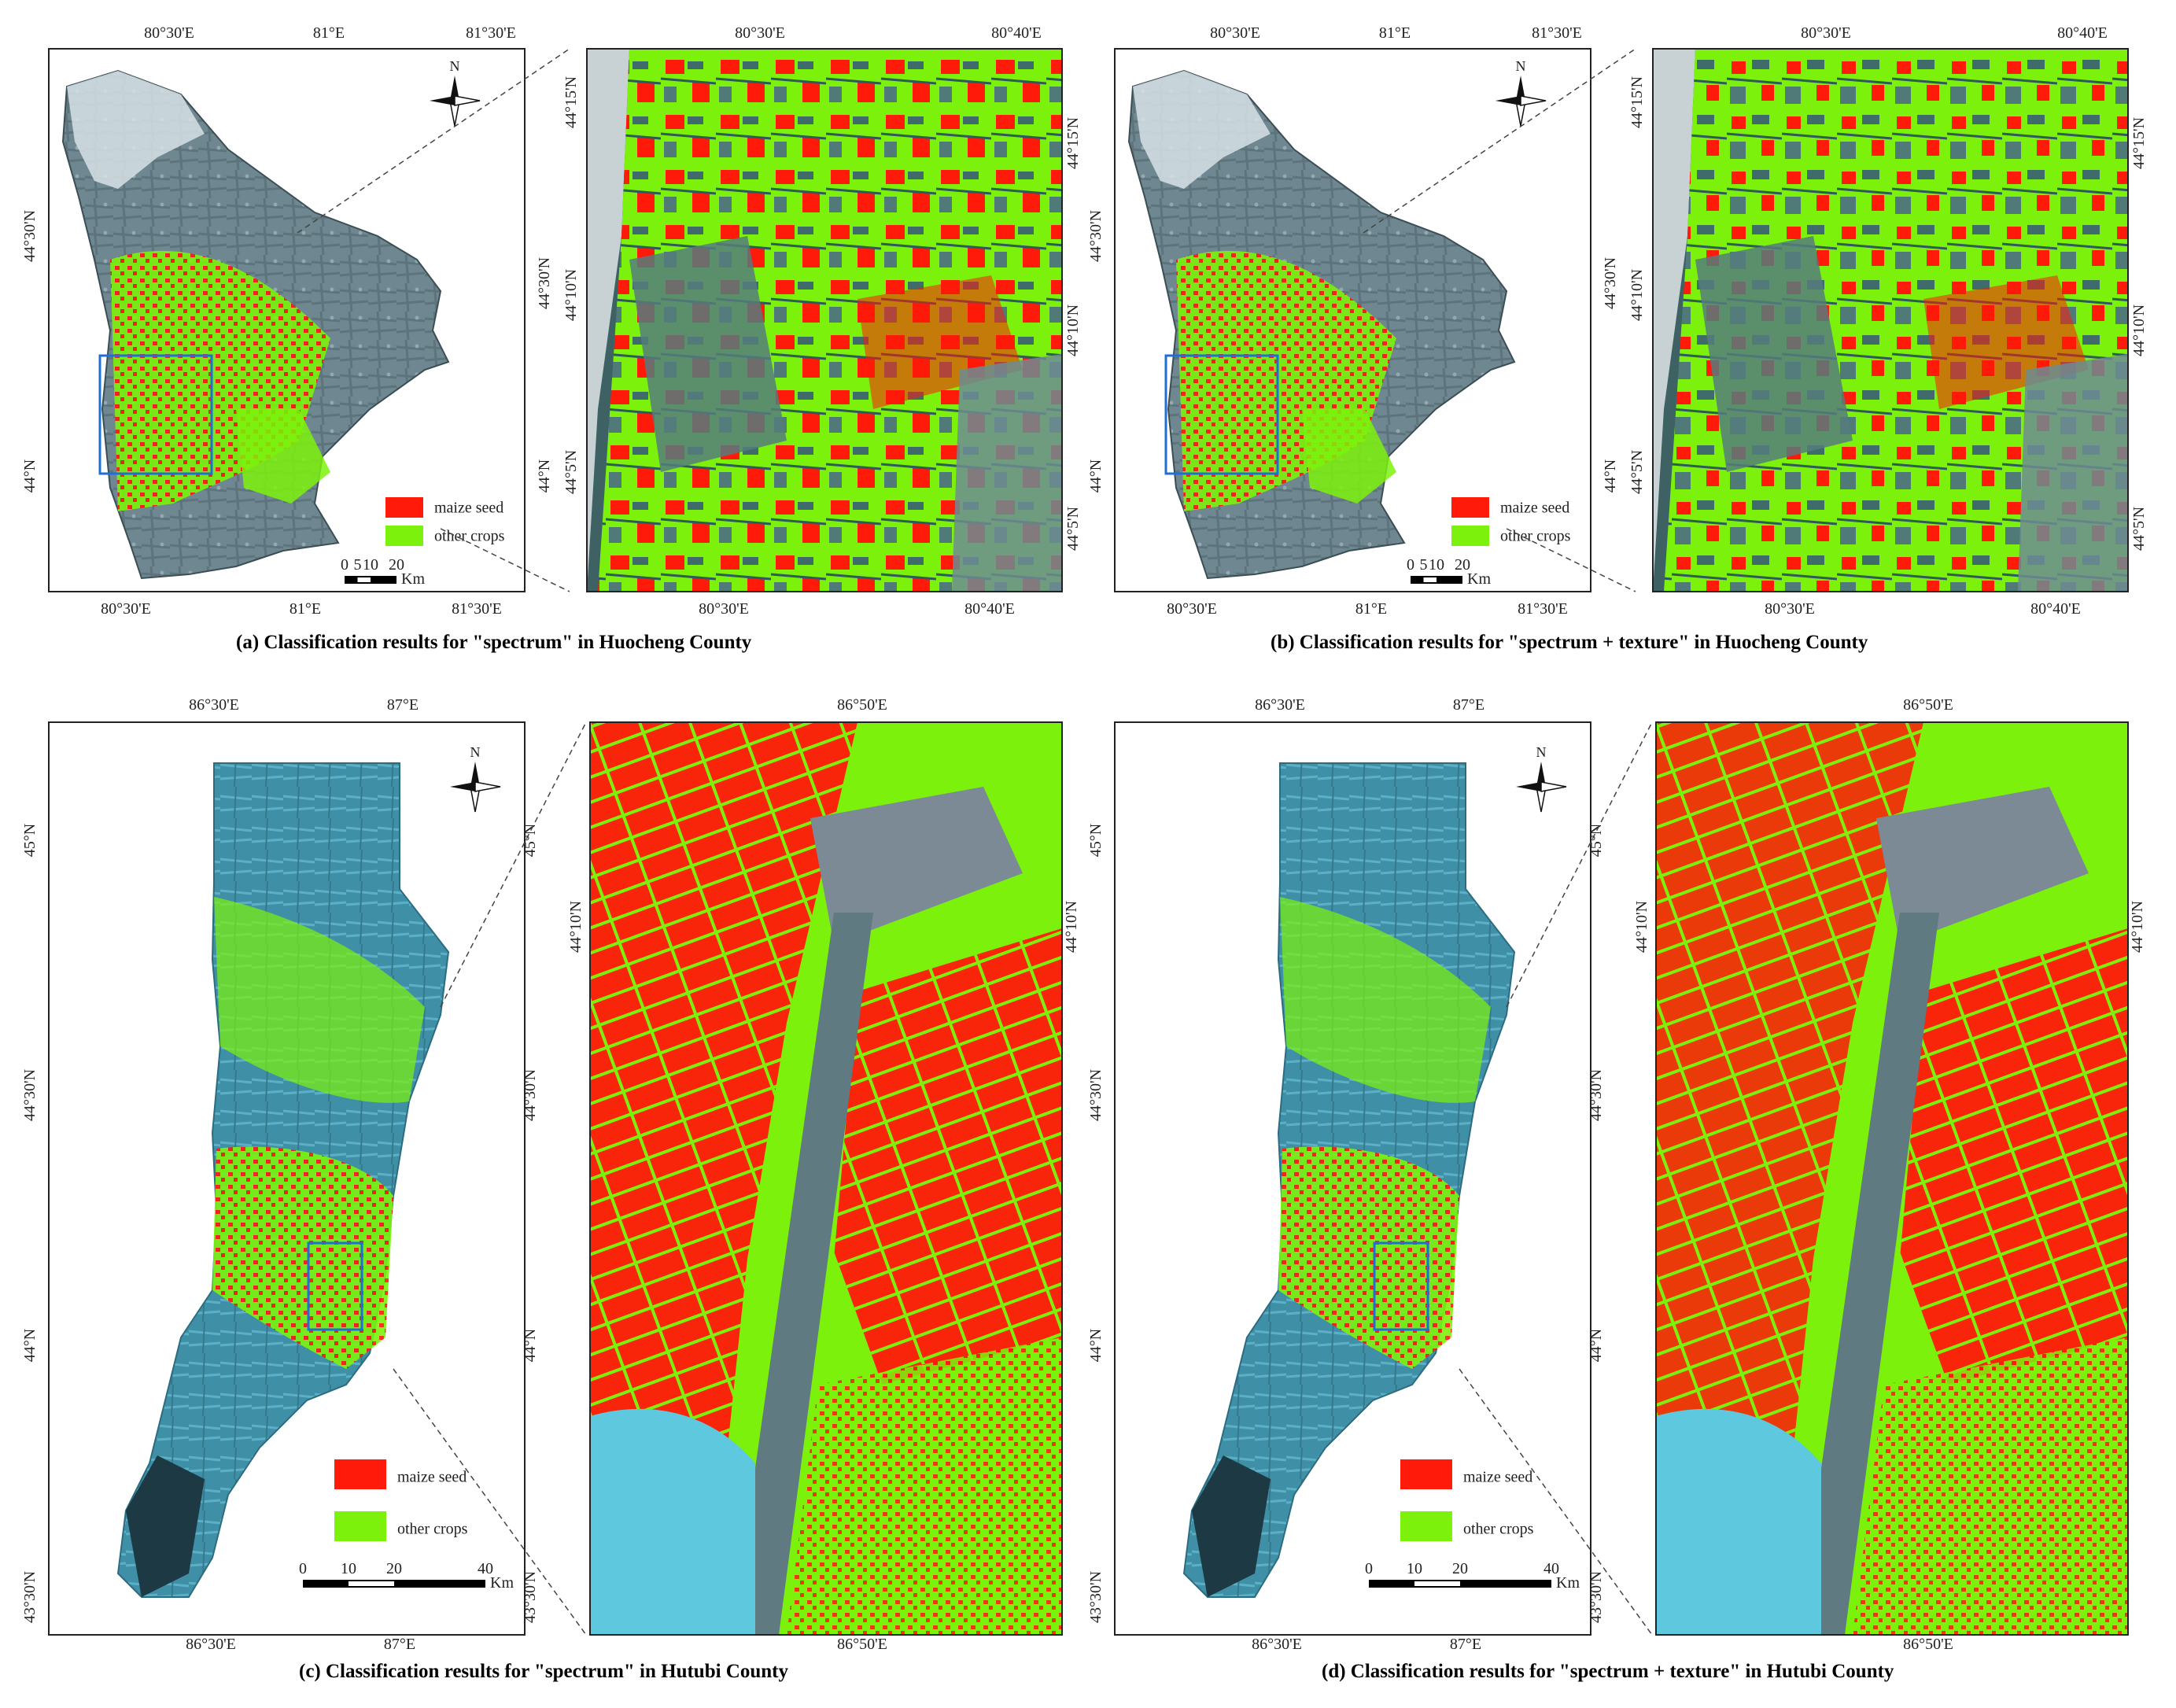 The width and height of the screenshot is (2176, 1708). I want to click on detail-left-tick: 44°5'N, so click(1637, 472).